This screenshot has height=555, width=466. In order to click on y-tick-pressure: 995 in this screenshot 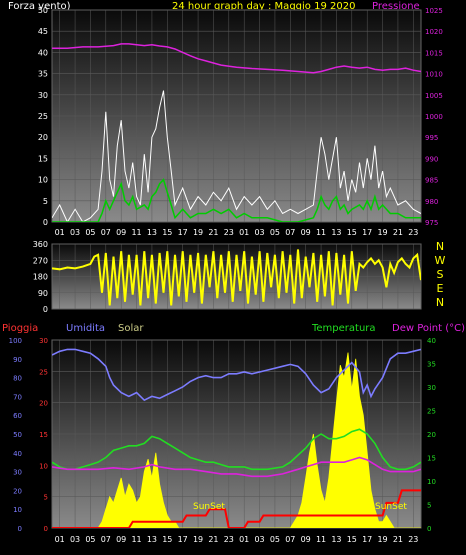, I will do `click(431, 138)`.